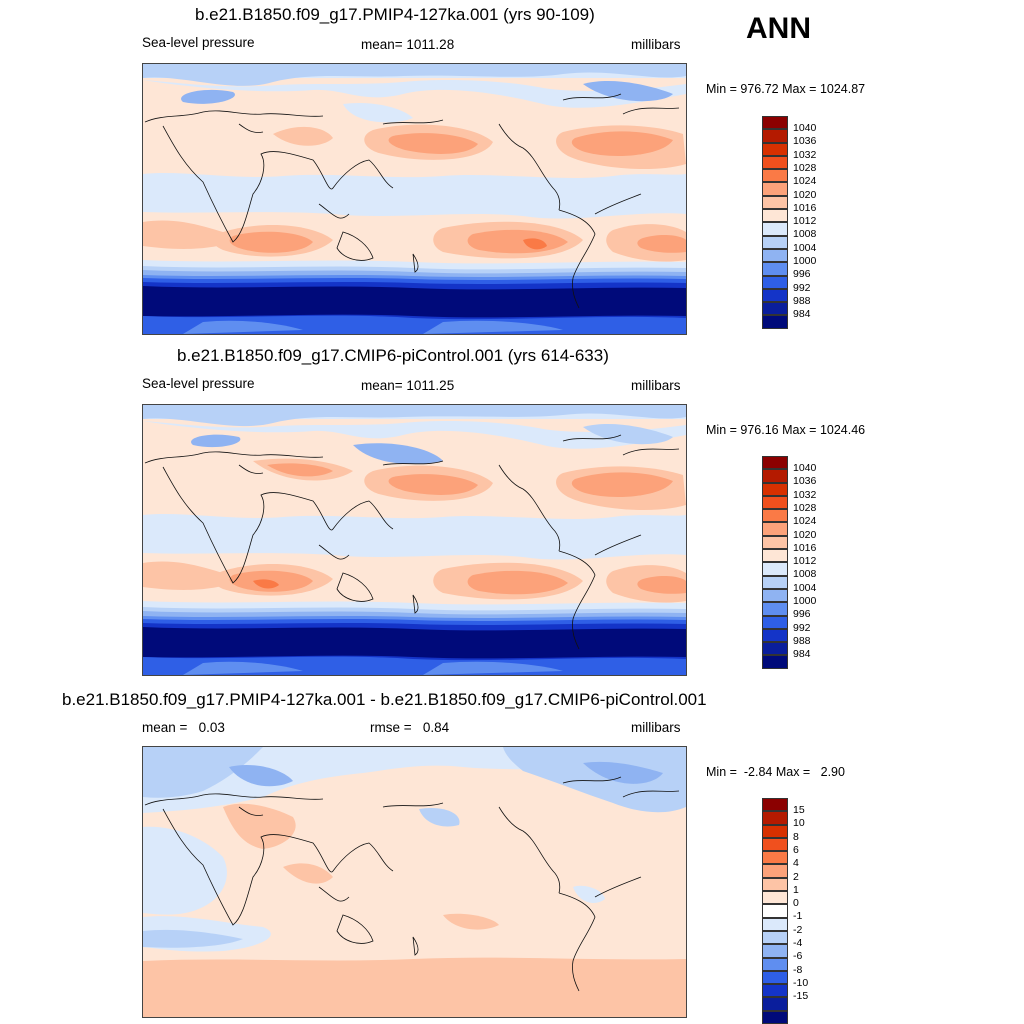  Describe the element at coordinates (656, 44) in the screenshot. I see `panel1-units-label: millibars` at that location.